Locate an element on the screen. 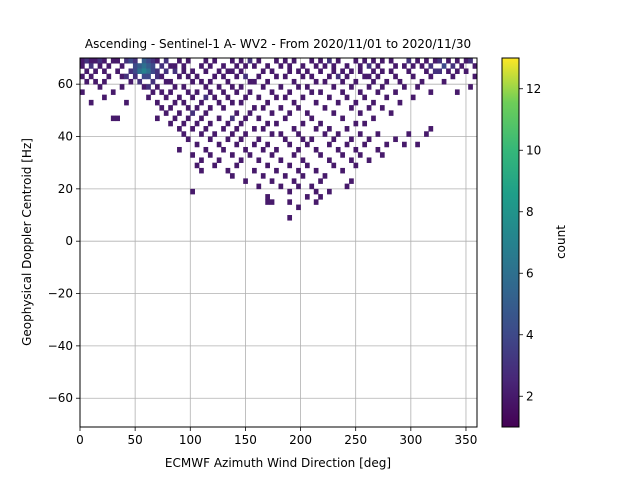 This screenshot has width=640, height=480. colorbar-label: count is located at coordinates (561, 242).